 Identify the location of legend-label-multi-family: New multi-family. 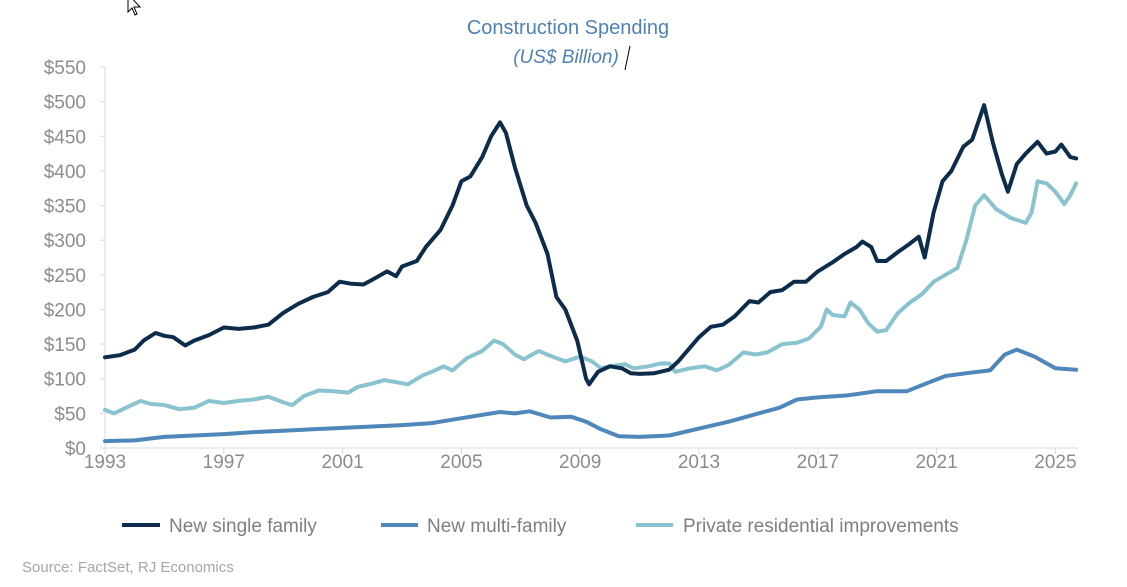
(497, 526).